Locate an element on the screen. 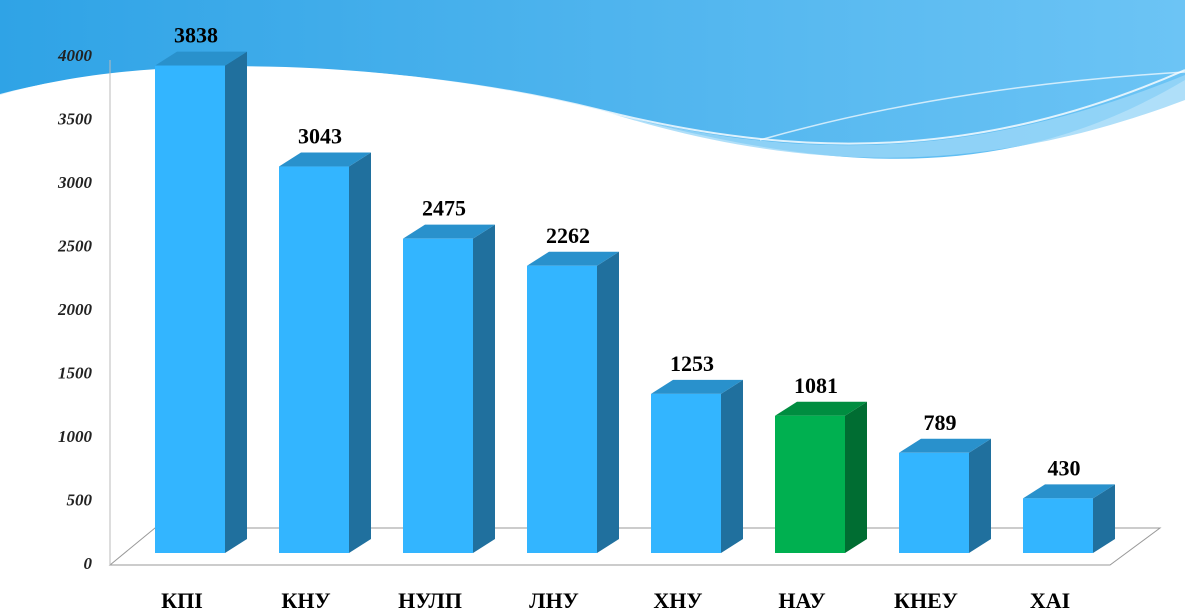  x-tick-label: КПІ is located at coordinates (182, 600).